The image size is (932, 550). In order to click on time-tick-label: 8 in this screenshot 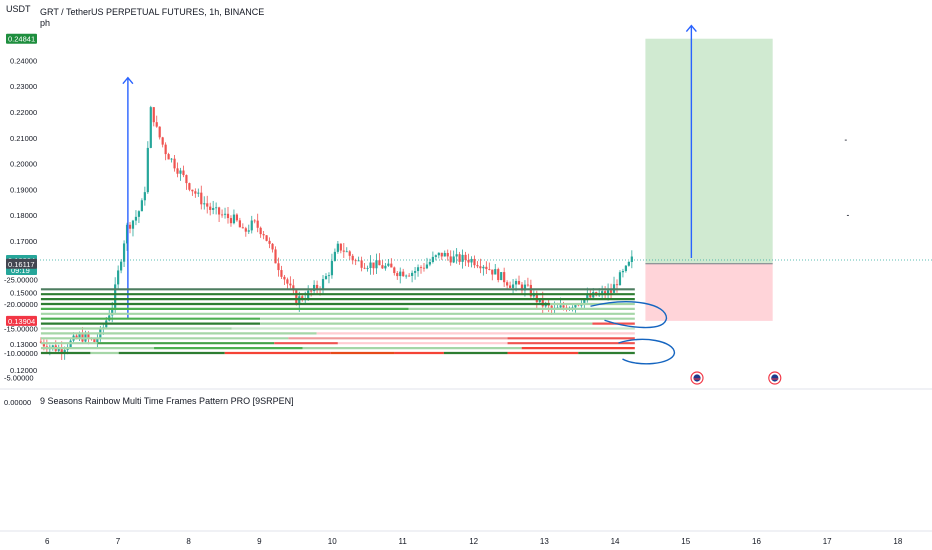, I will do `click(188, 541)`.